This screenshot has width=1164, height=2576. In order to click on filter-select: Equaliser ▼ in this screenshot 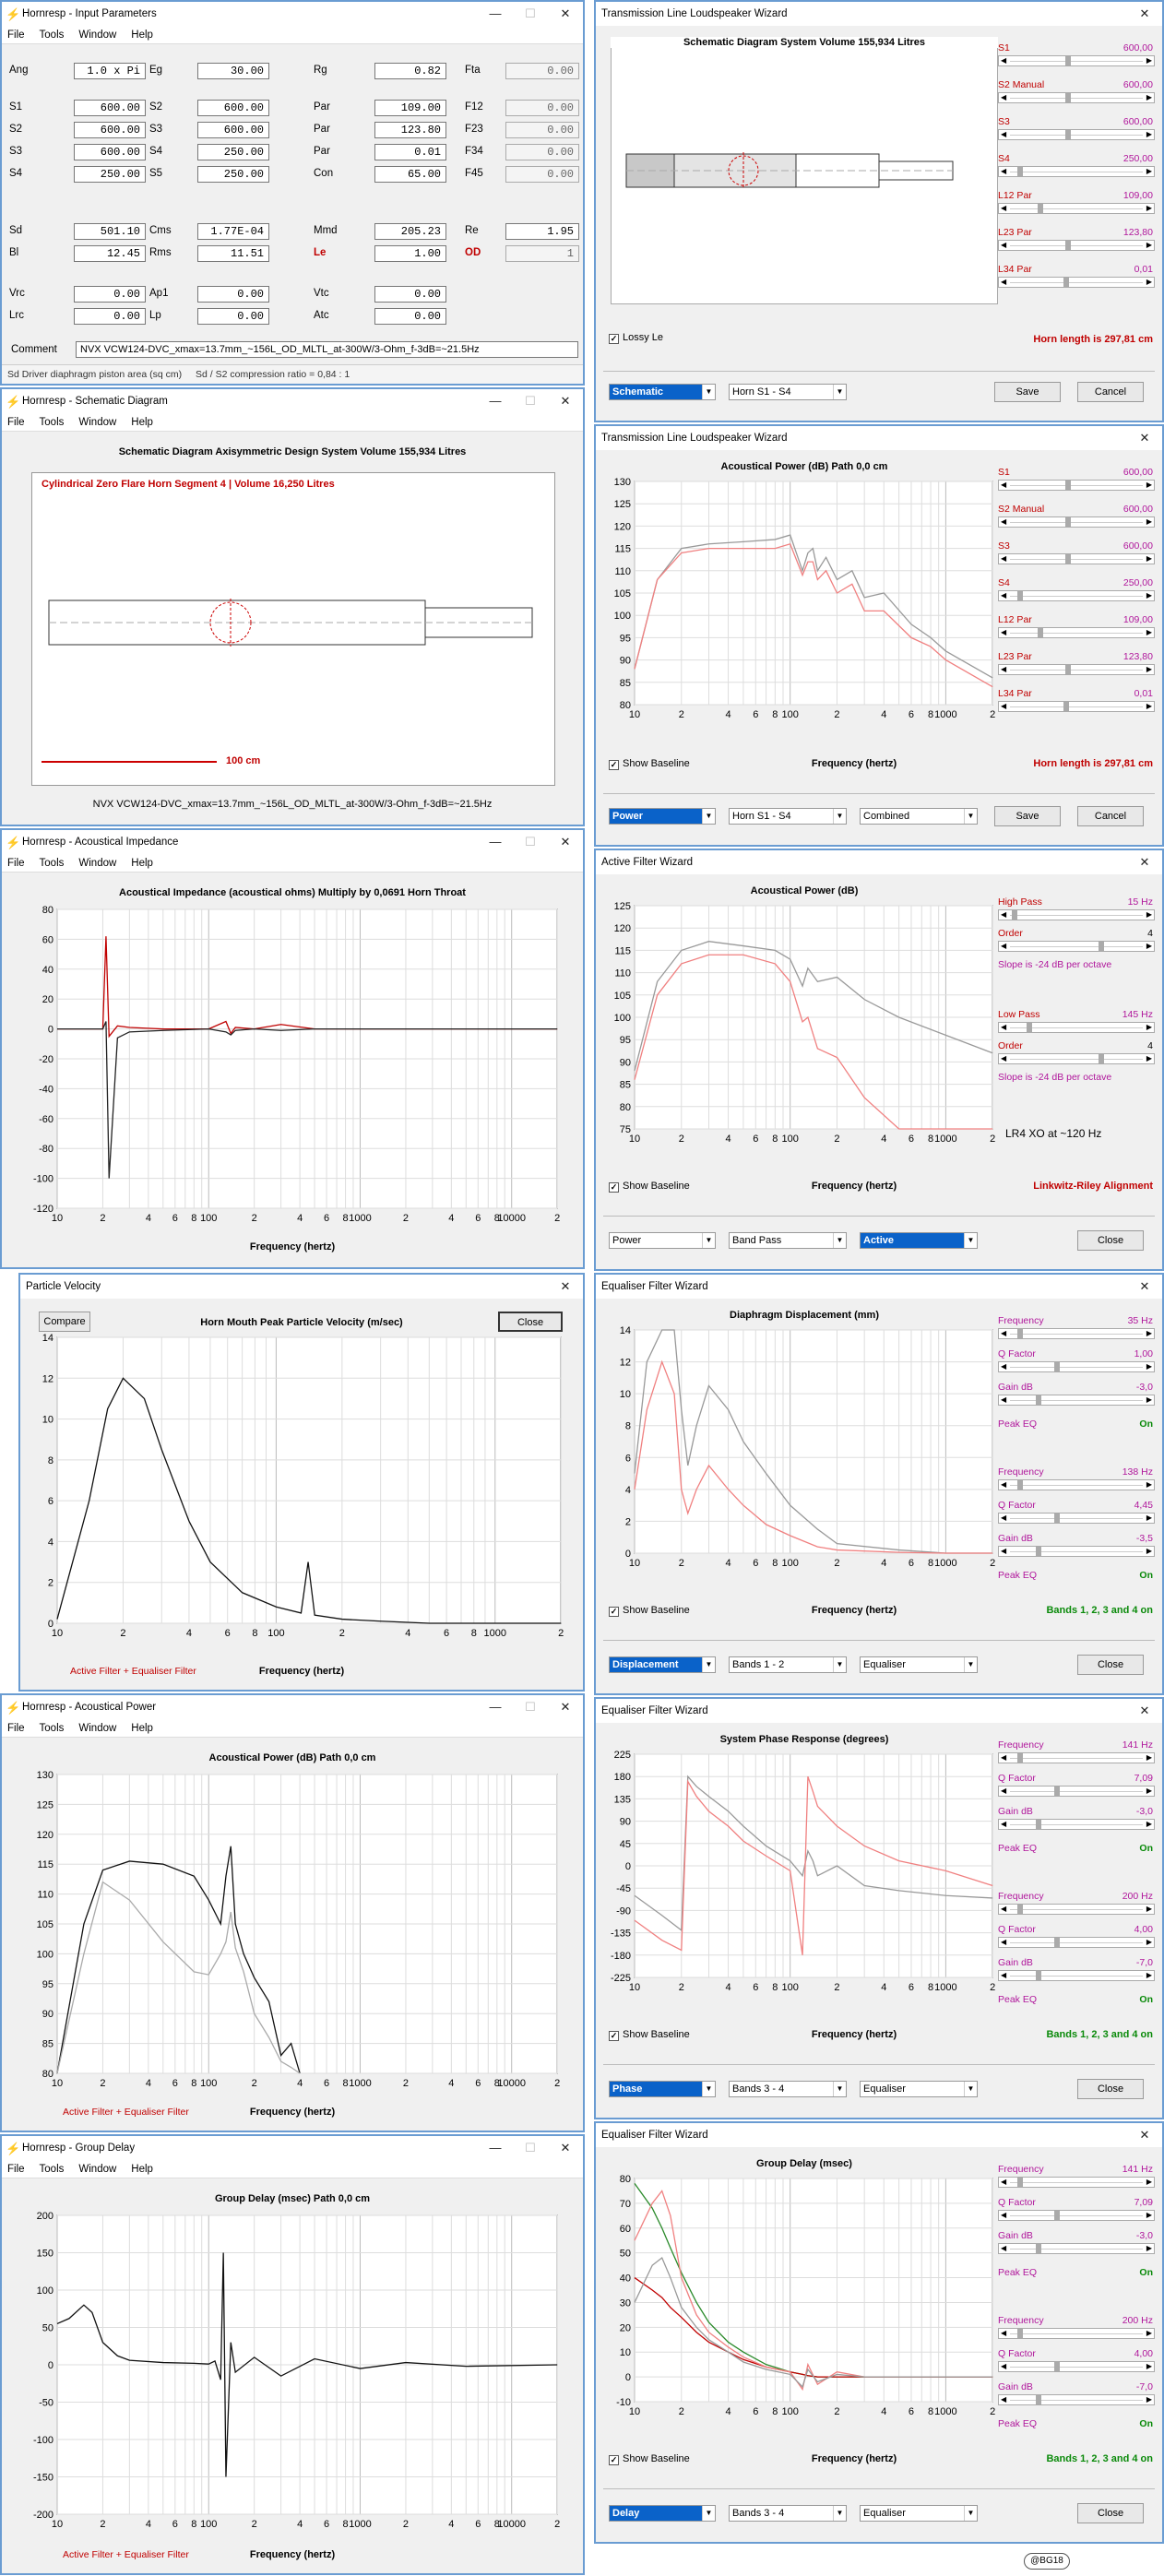, I will do `click(919, 2513)`.